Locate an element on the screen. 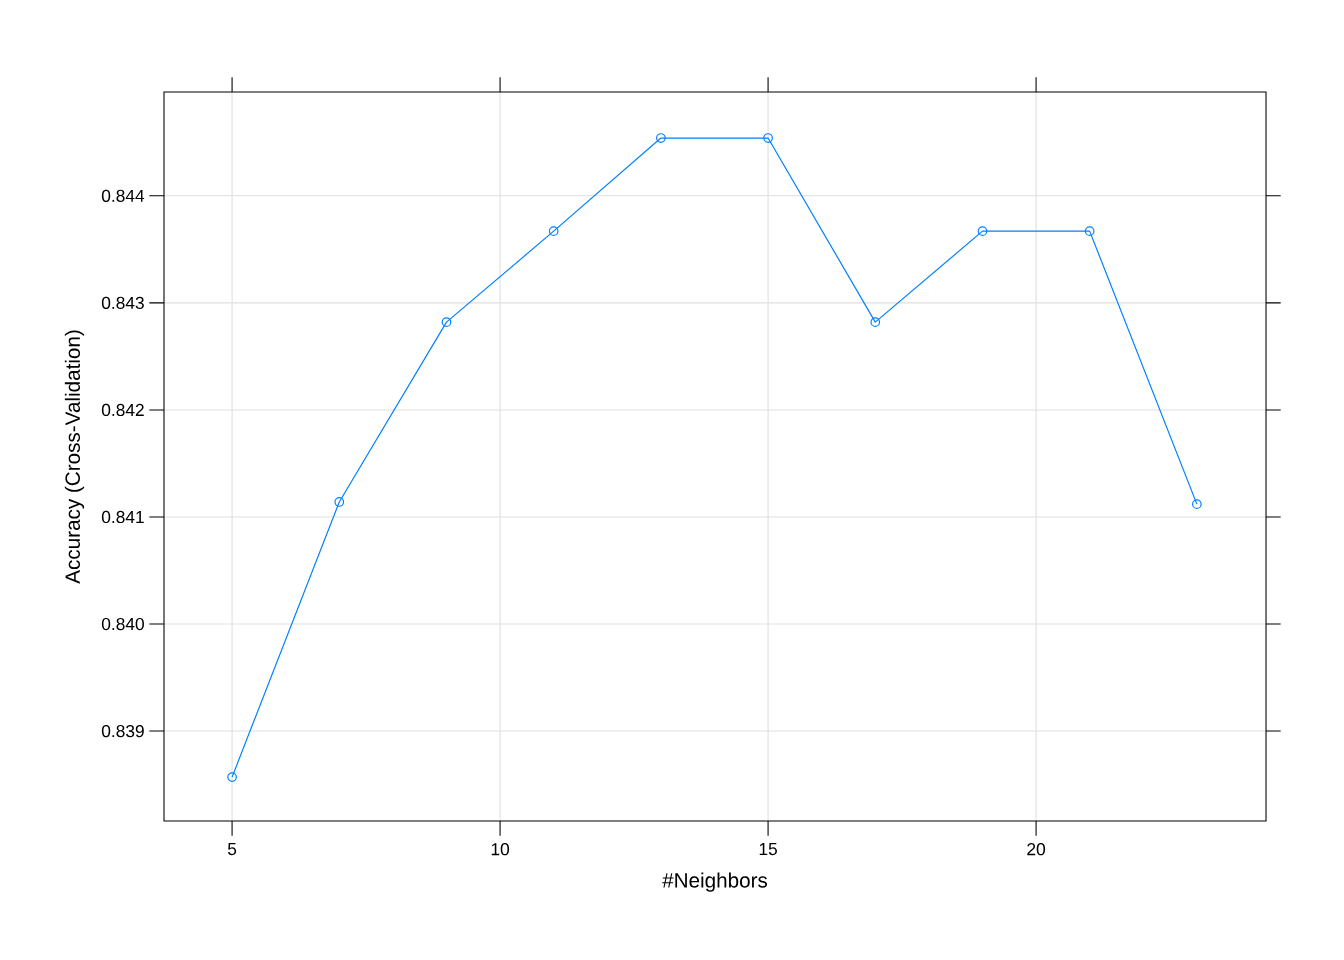 This screenshot has height=960, width=1344. y-tick-label: 0.842 is located at coordinates (122, 410).